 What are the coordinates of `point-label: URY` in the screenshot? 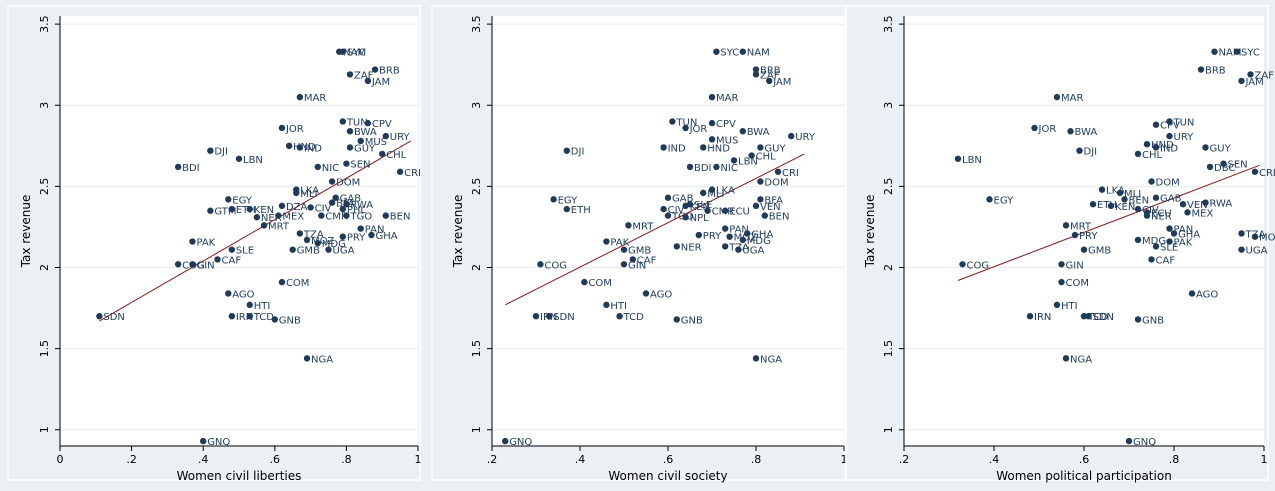 It's located at (1184, 137).